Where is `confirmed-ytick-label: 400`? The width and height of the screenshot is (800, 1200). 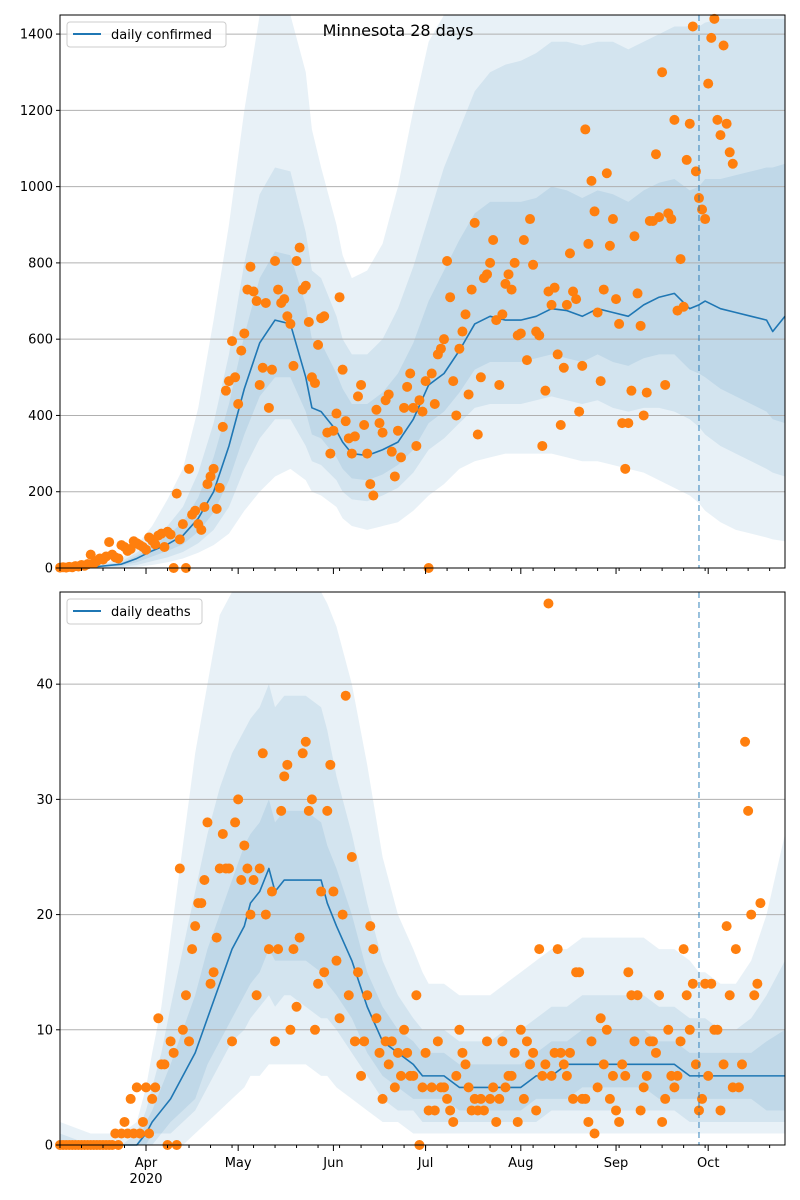 confirmed-ytick-label: 400 is located at coordinates (40, 416).